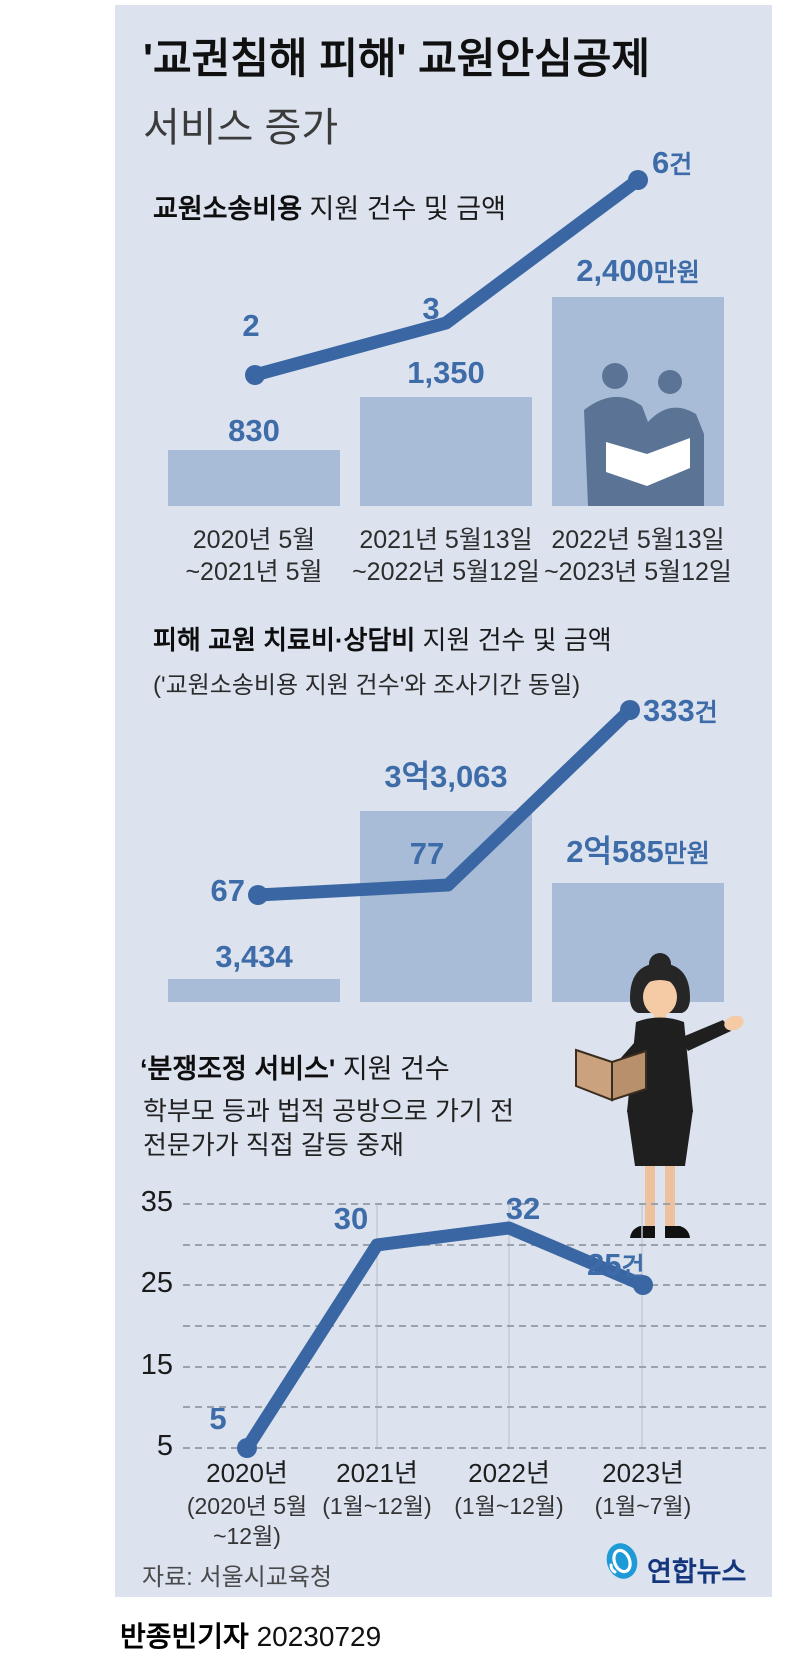  What do you see at coordinates (247, 1536) in the screenshot?
I see `chart3-xlabel-2020-line3: ~12월)` at bounding box center [247, 1536].